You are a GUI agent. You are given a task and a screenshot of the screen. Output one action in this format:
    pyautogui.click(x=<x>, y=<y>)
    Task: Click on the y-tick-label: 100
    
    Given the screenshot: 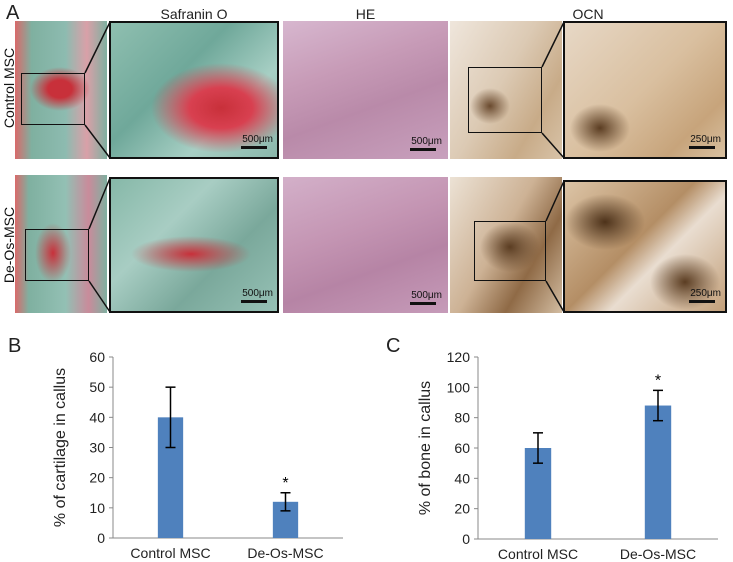 What is the action you would take?
    pyautogui.click(x=459, y=387)
    